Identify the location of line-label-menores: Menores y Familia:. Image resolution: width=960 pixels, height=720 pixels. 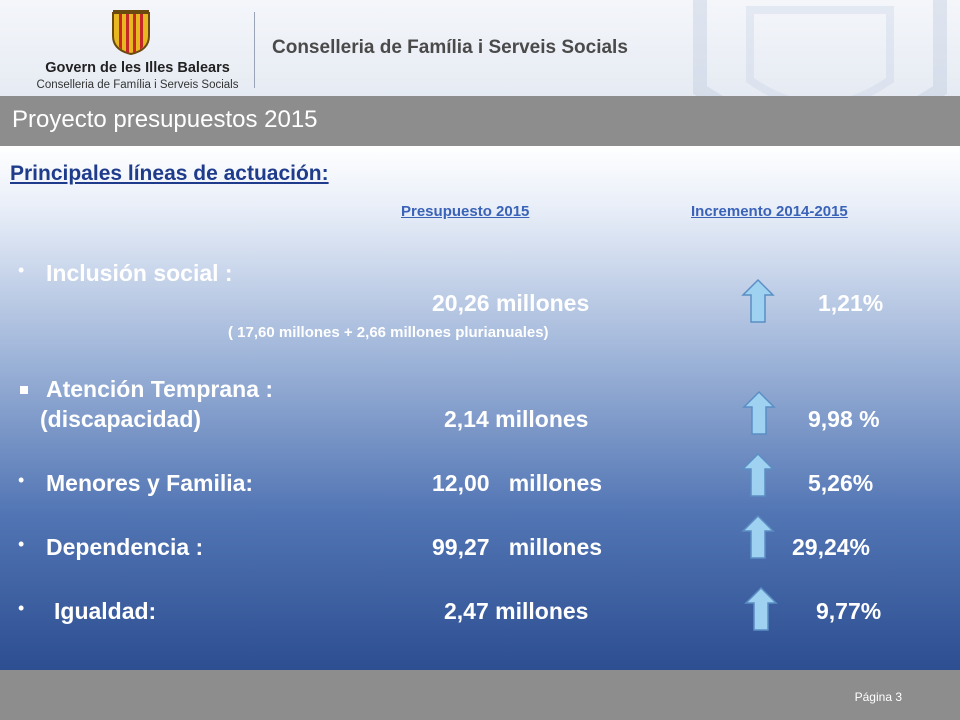
(150, 483).